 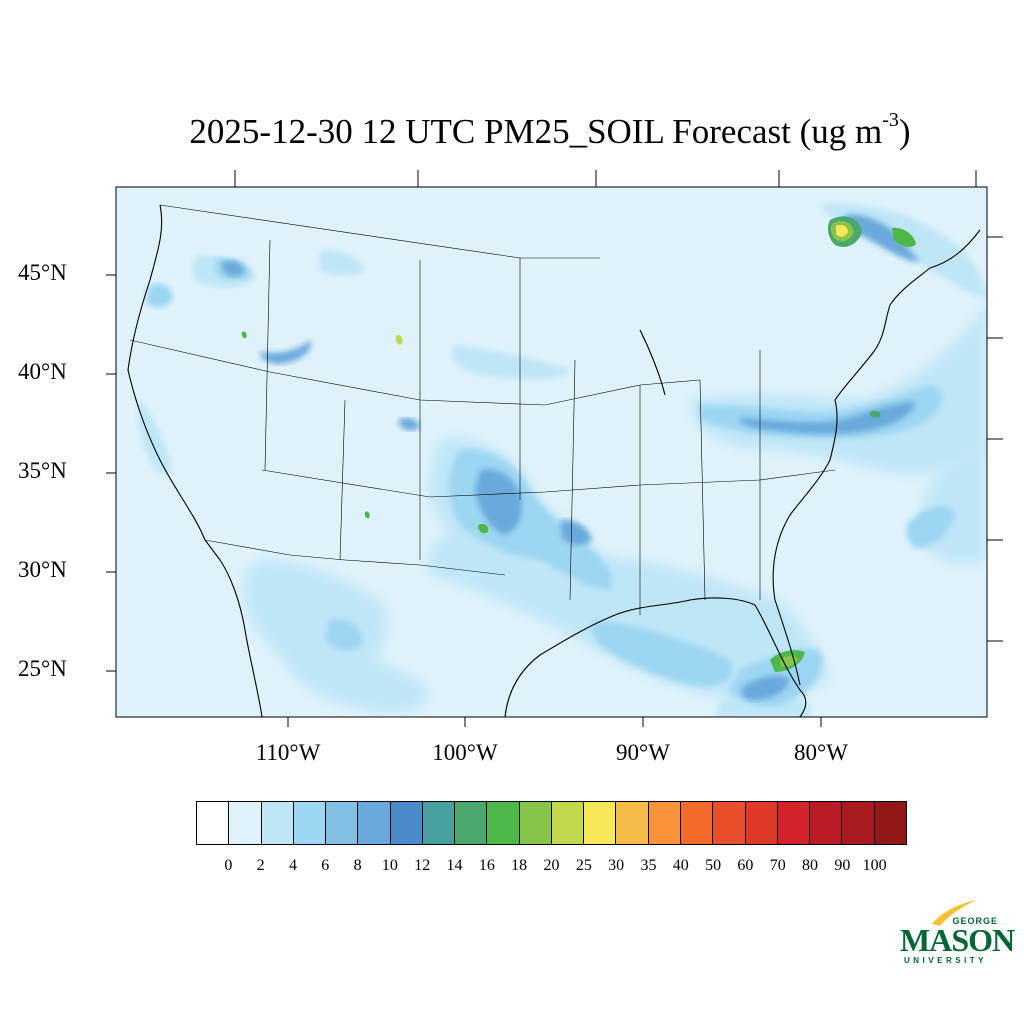 What do you see at coordinates (486, 865) in the screenshot?
I see `colorbar-tick-label: 16` at bounding box center [486, 865].